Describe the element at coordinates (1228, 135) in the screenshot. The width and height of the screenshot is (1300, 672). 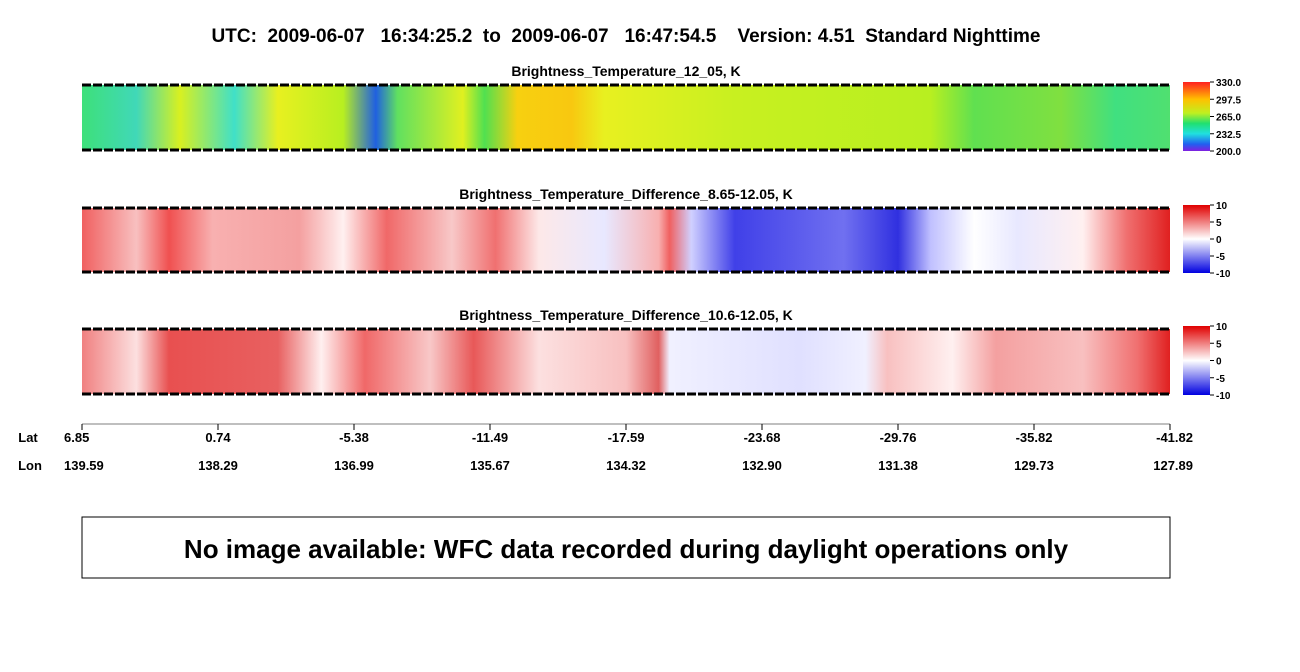
I see `colorbar-label: 232.5` at that location.